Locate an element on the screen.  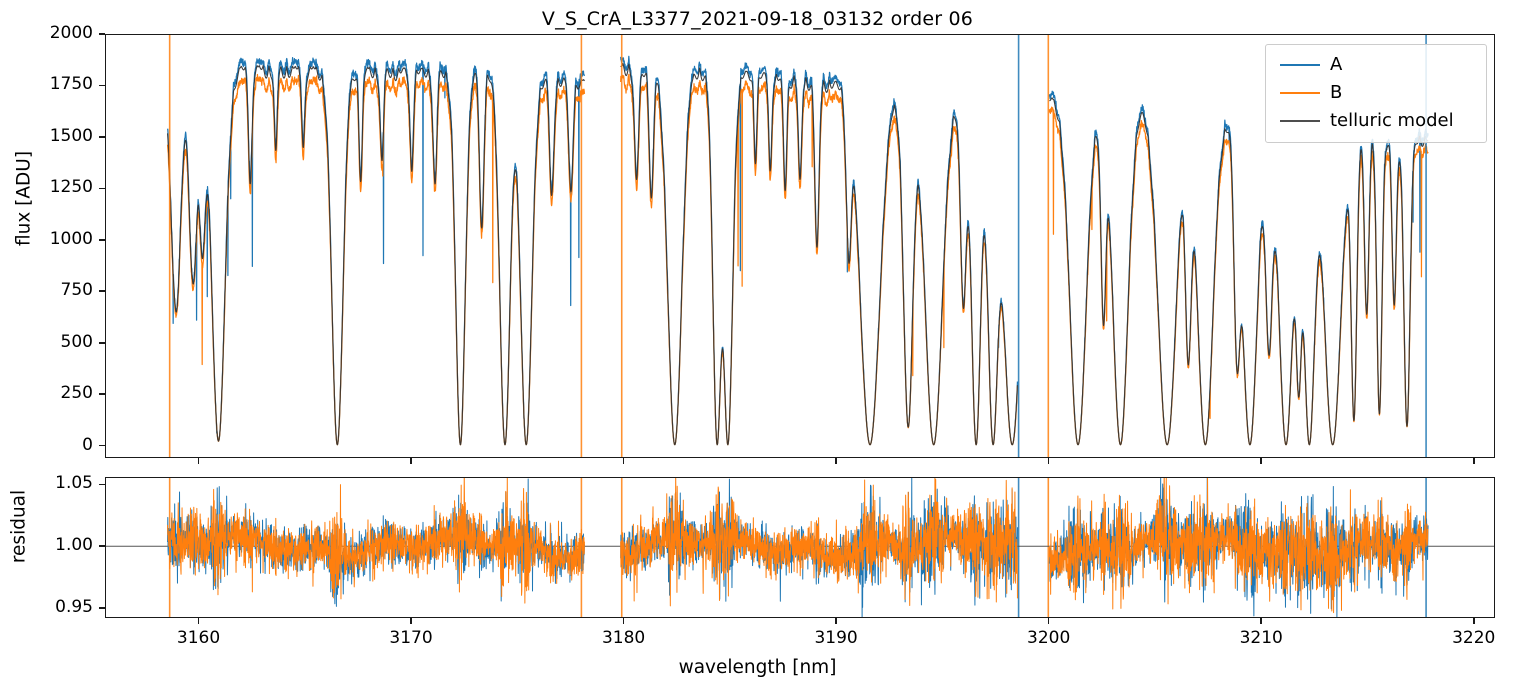
y-tick-label-flux: 1250 is located at coordinates (71, 187).